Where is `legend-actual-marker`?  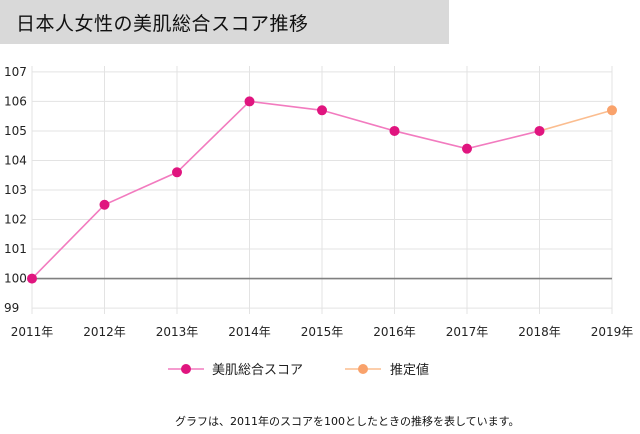
legend-actual-marker is located at coordinates (186, 369).